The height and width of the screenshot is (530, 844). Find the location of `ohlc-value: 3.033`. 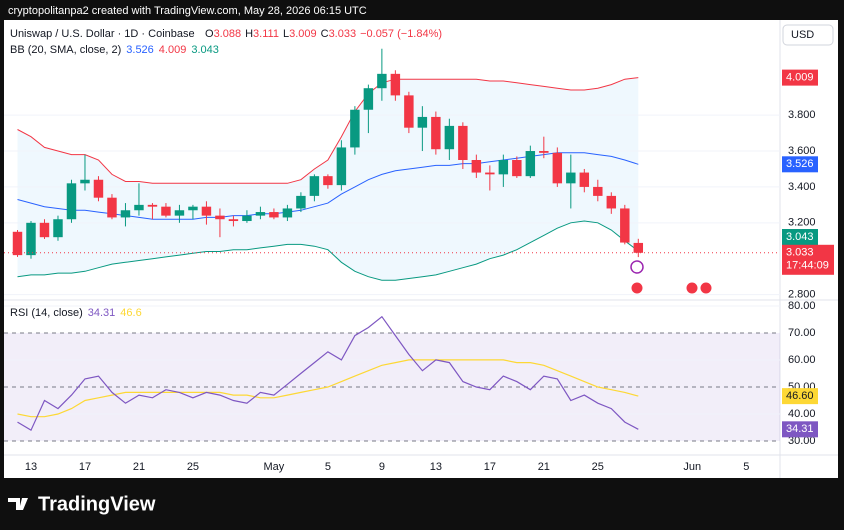

ohlc-value: 3.033 is located at coordinates (343, 34).